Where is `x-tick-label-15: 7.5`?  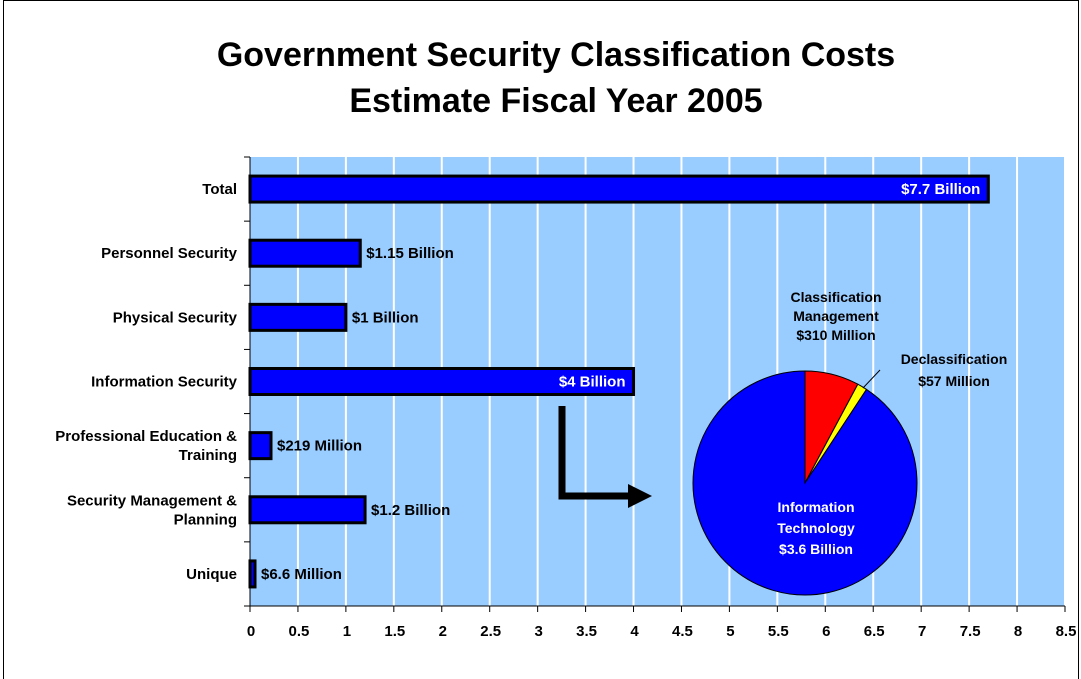 x-tick-label-15: 7.5 is located at coordinates (970, 631).